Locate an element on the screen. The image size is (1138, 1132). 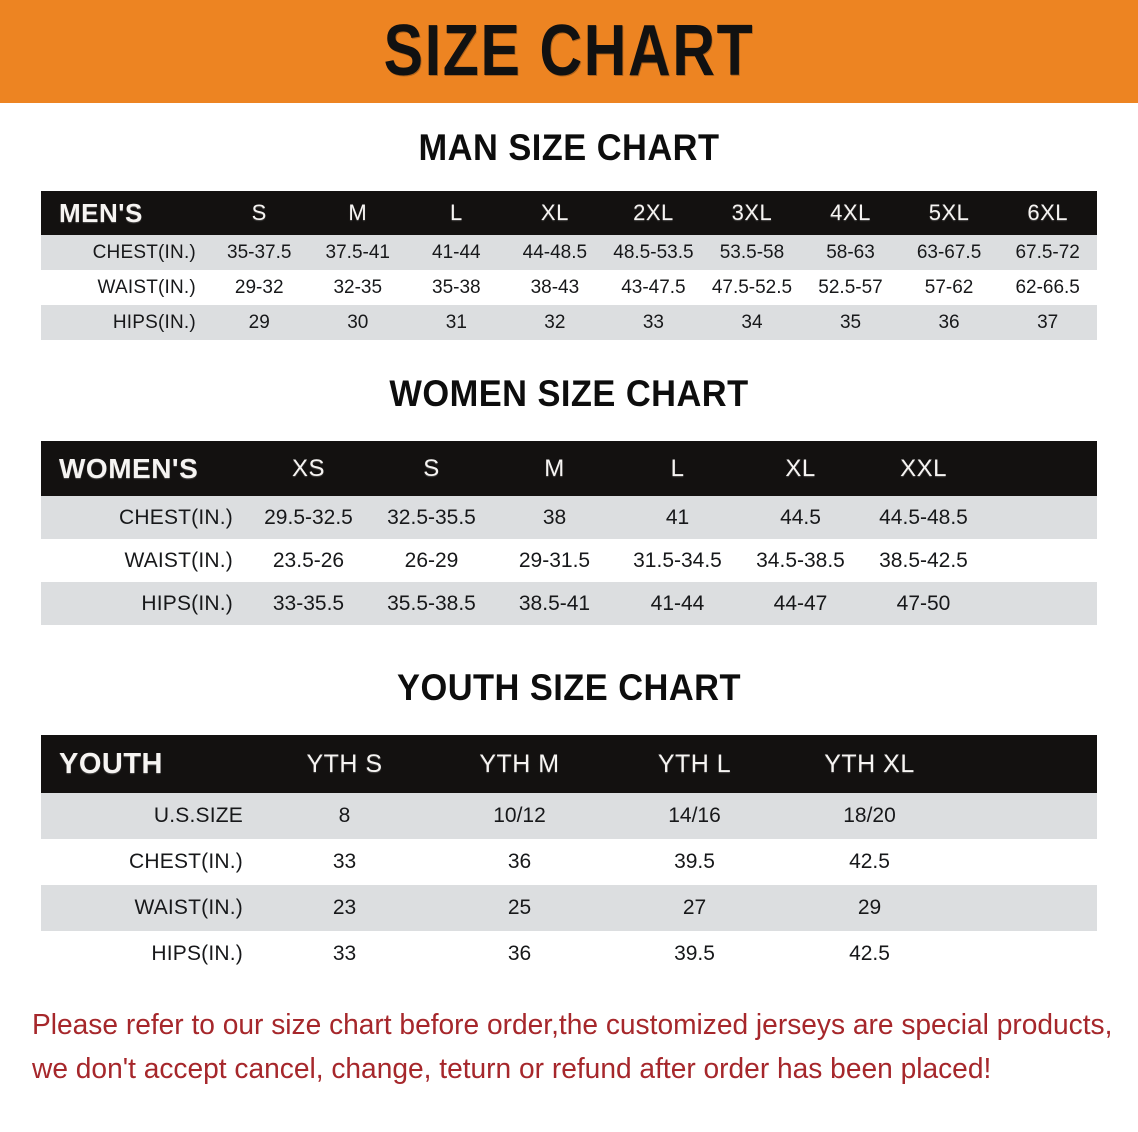
youth-cell: 27 is located at coordinates (694, 907).